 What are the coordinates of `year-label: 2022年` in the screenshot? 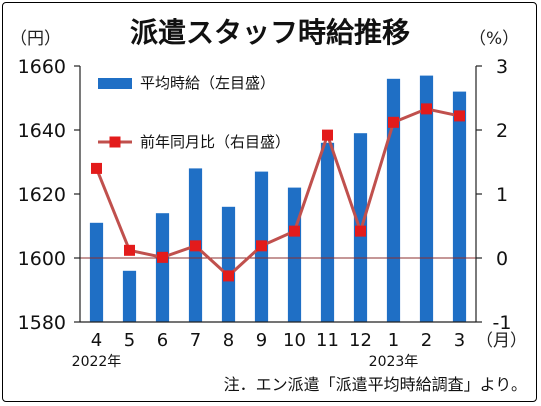 It's located at (97, 362).